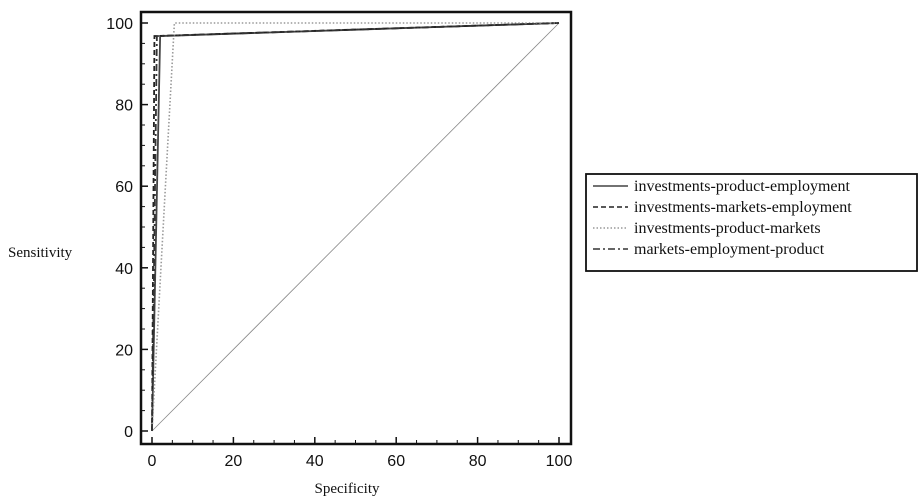 This screenshot has width=920, height=497. What do you see at coordinates (119, 24) in the screenshot?
I see `y-tick-label: 100` at bounding box center [119, 24].